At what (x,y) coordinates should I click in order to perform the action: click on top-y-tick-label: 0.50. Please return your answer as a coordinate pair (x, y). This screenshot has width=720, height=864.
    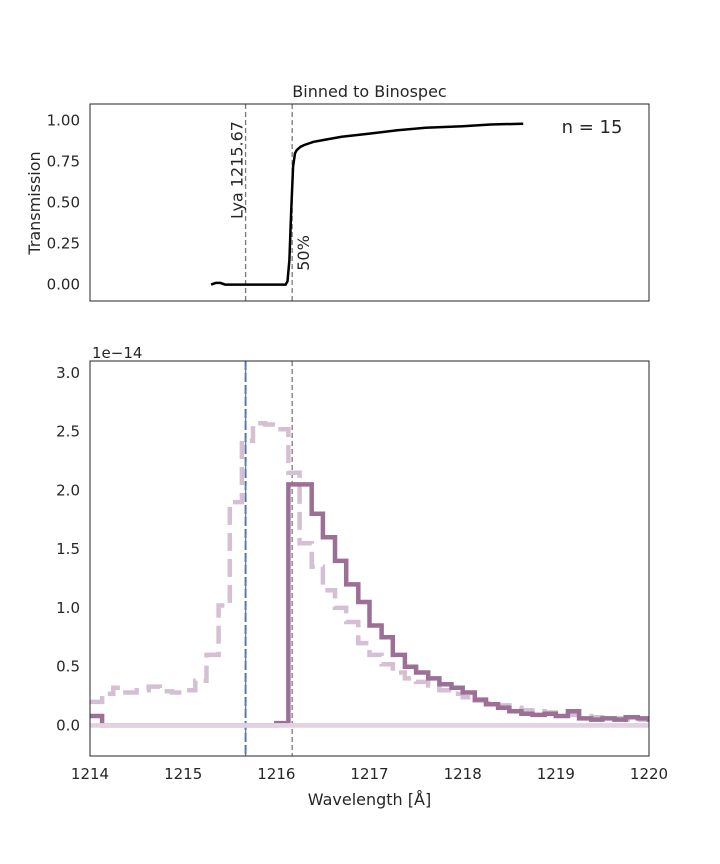
    Looking at the image, I should click on (63, 203).